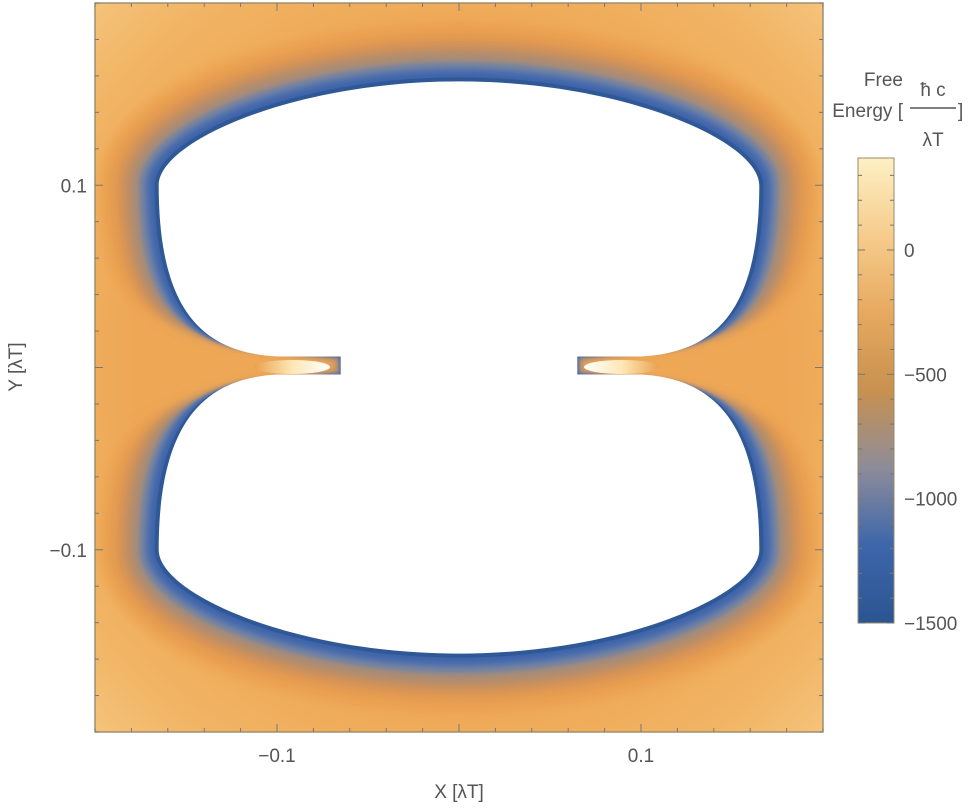  I want to click on colorbar-ticks, so click(876, 399).